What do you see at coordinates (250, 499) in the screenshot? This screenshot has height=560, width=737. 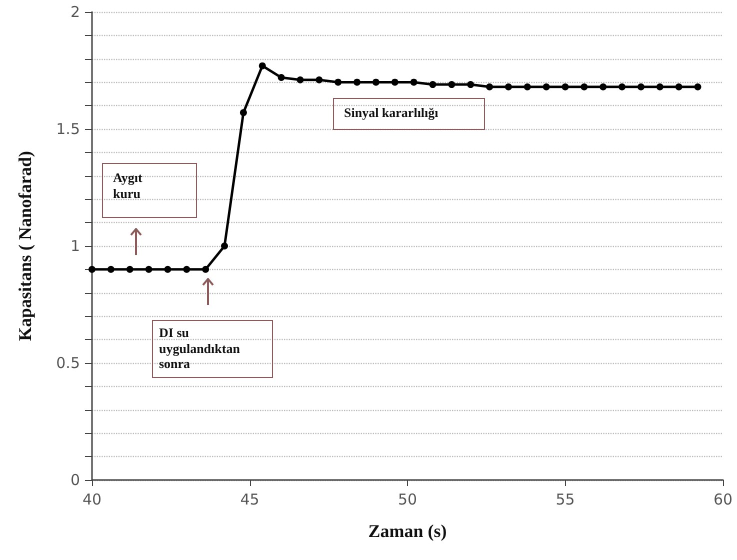 I see `x-tick-label: 45` at bounding box center [250, 499].